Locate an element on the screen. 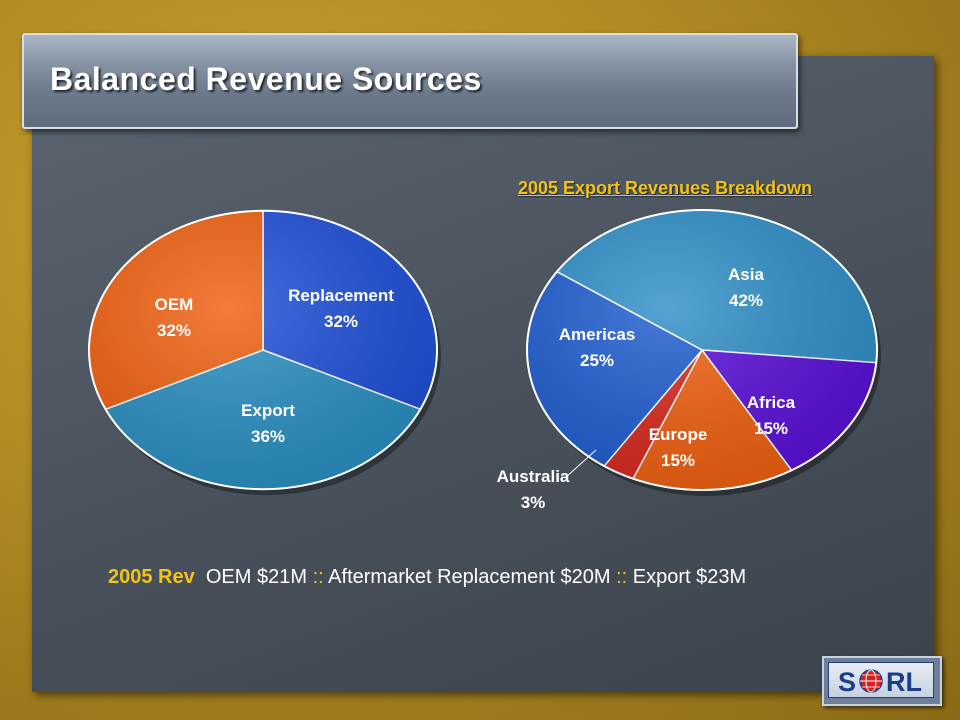 The height and width of the screenshot is (720, 960). slice-label-export: Export is located at coordinates (268, 410).